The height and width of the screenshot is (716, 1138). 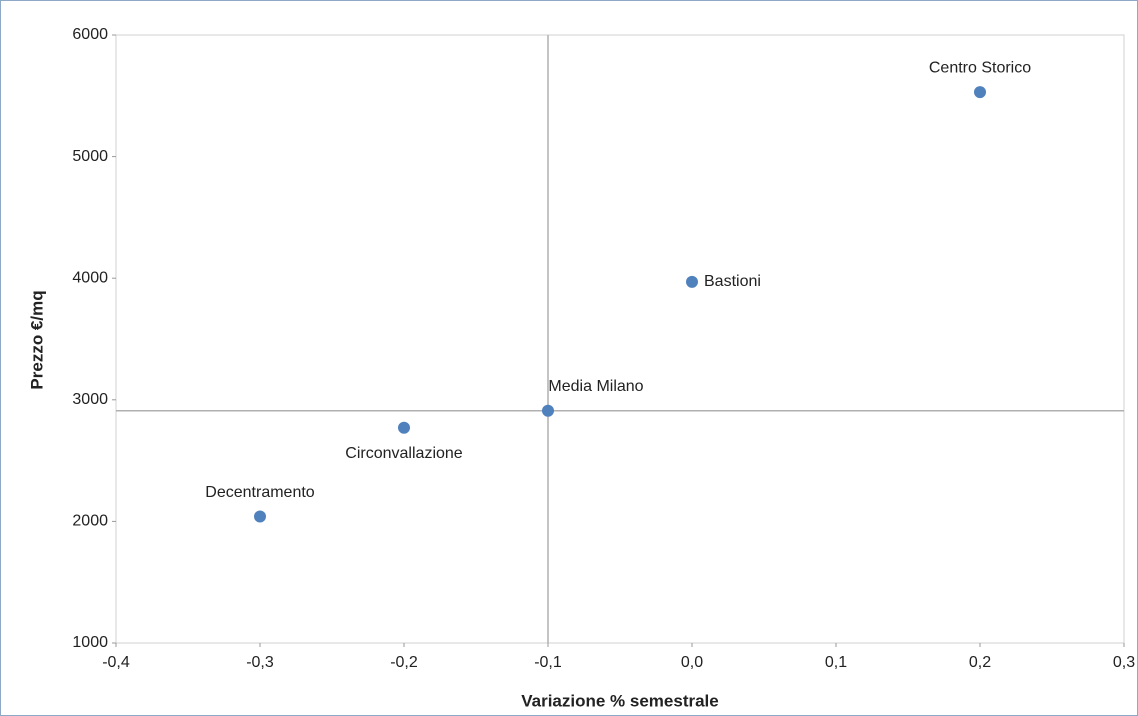 I want to click on y-tick-label: 6000, so click(x=90, y=34).